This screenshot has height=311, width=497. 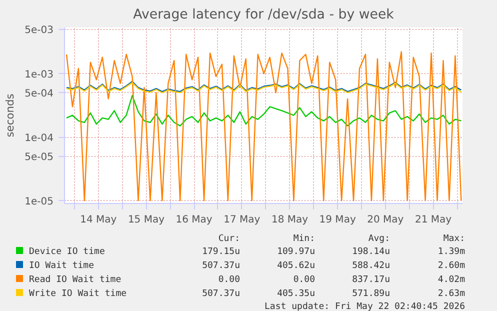 What do you see at coordinates (450, 266) in the screenshot?
I see `text: 2.60m` at bounding box center [450, 266].